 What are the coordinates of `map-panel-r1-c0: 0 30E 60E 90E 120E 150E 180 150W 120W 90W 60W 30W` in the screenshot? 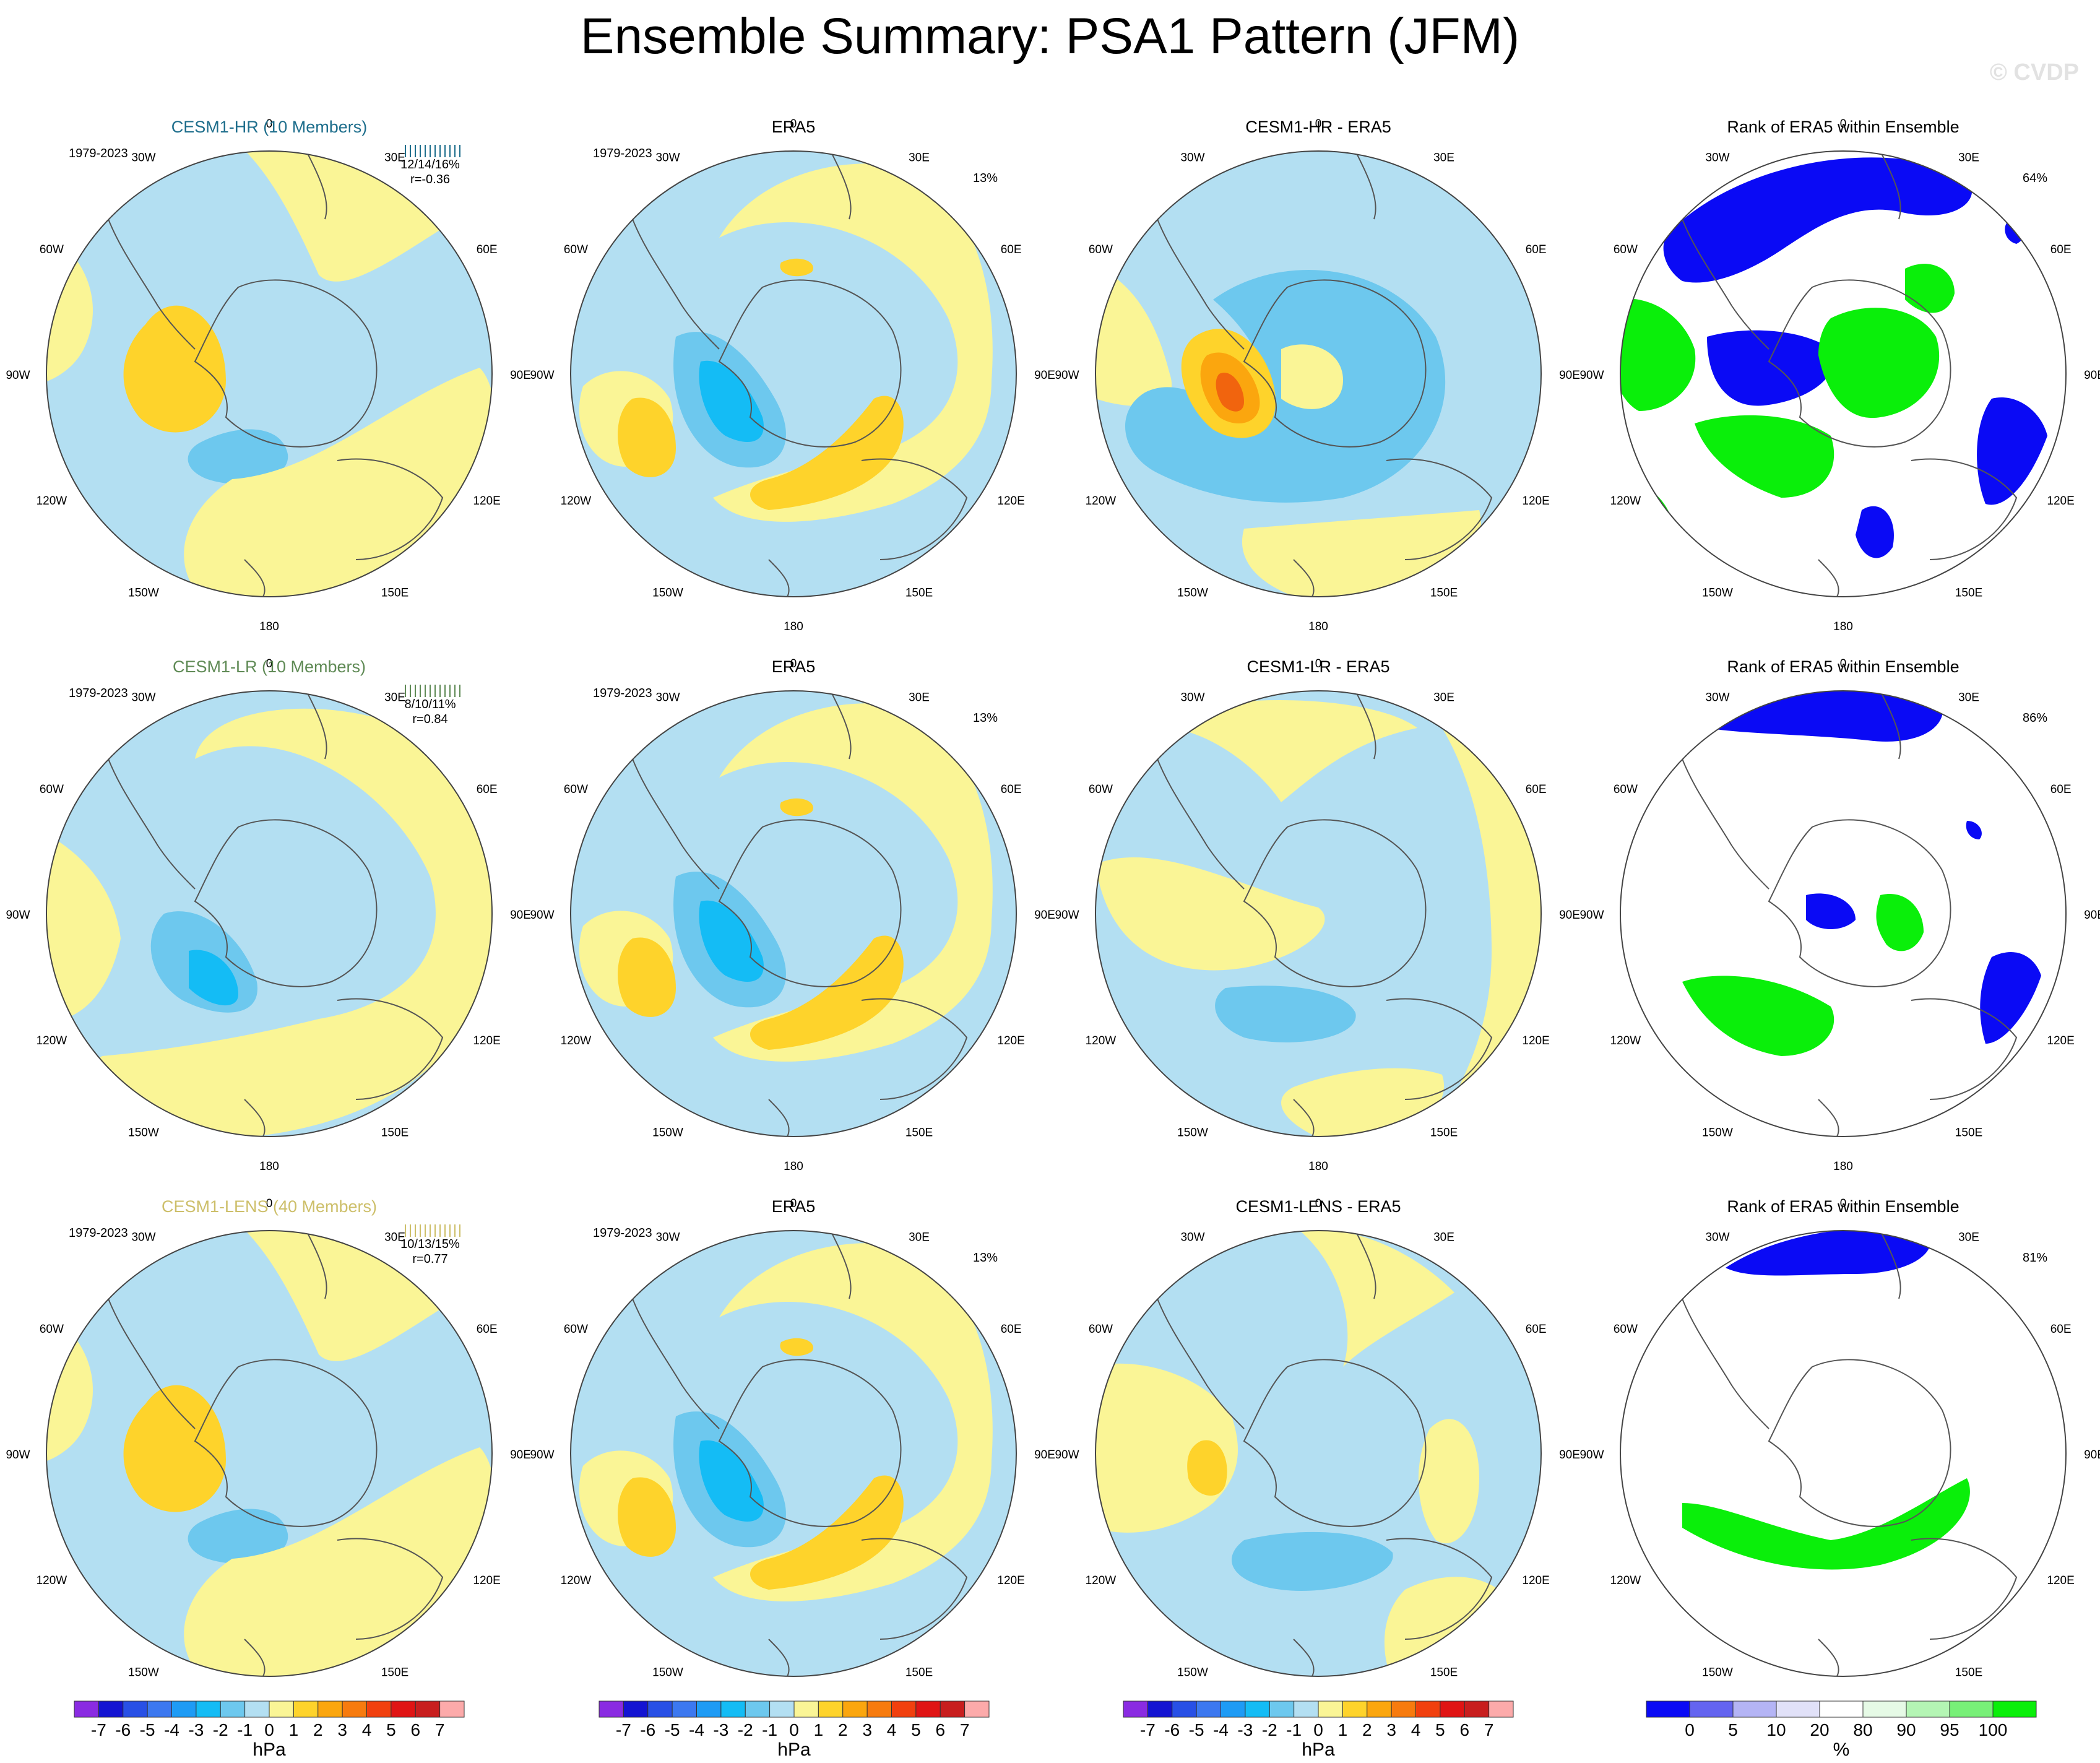 It's located at (268, 915).